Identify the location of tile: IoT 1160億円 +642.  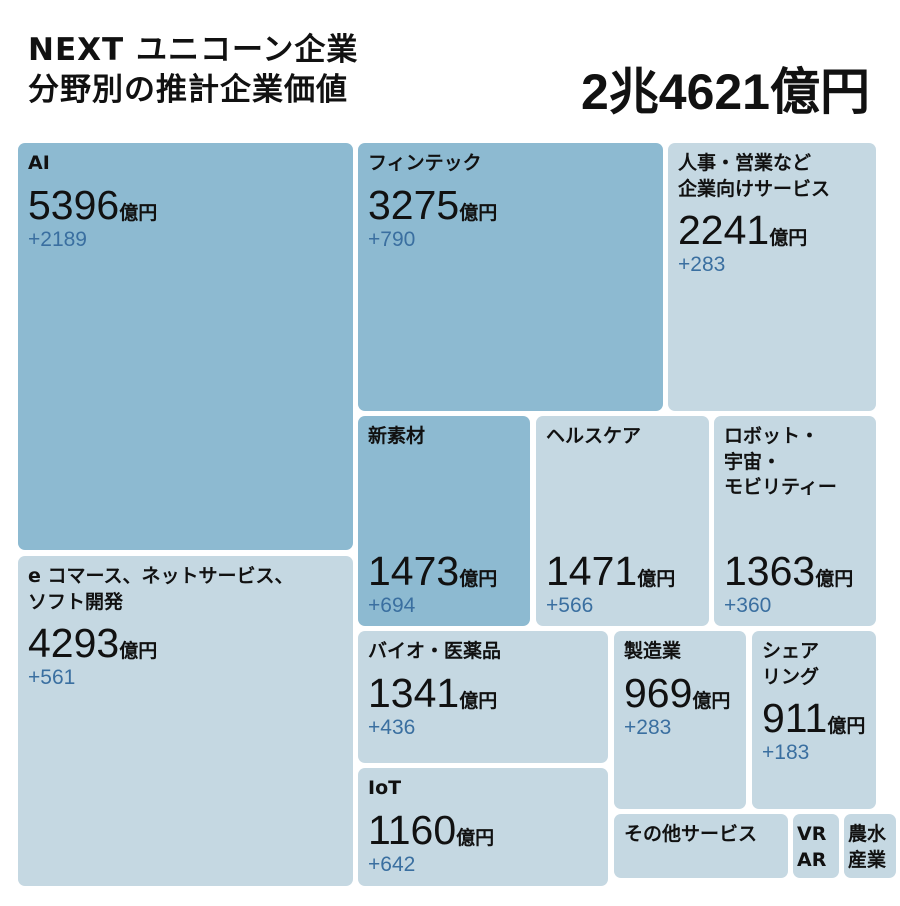
(483, 827).